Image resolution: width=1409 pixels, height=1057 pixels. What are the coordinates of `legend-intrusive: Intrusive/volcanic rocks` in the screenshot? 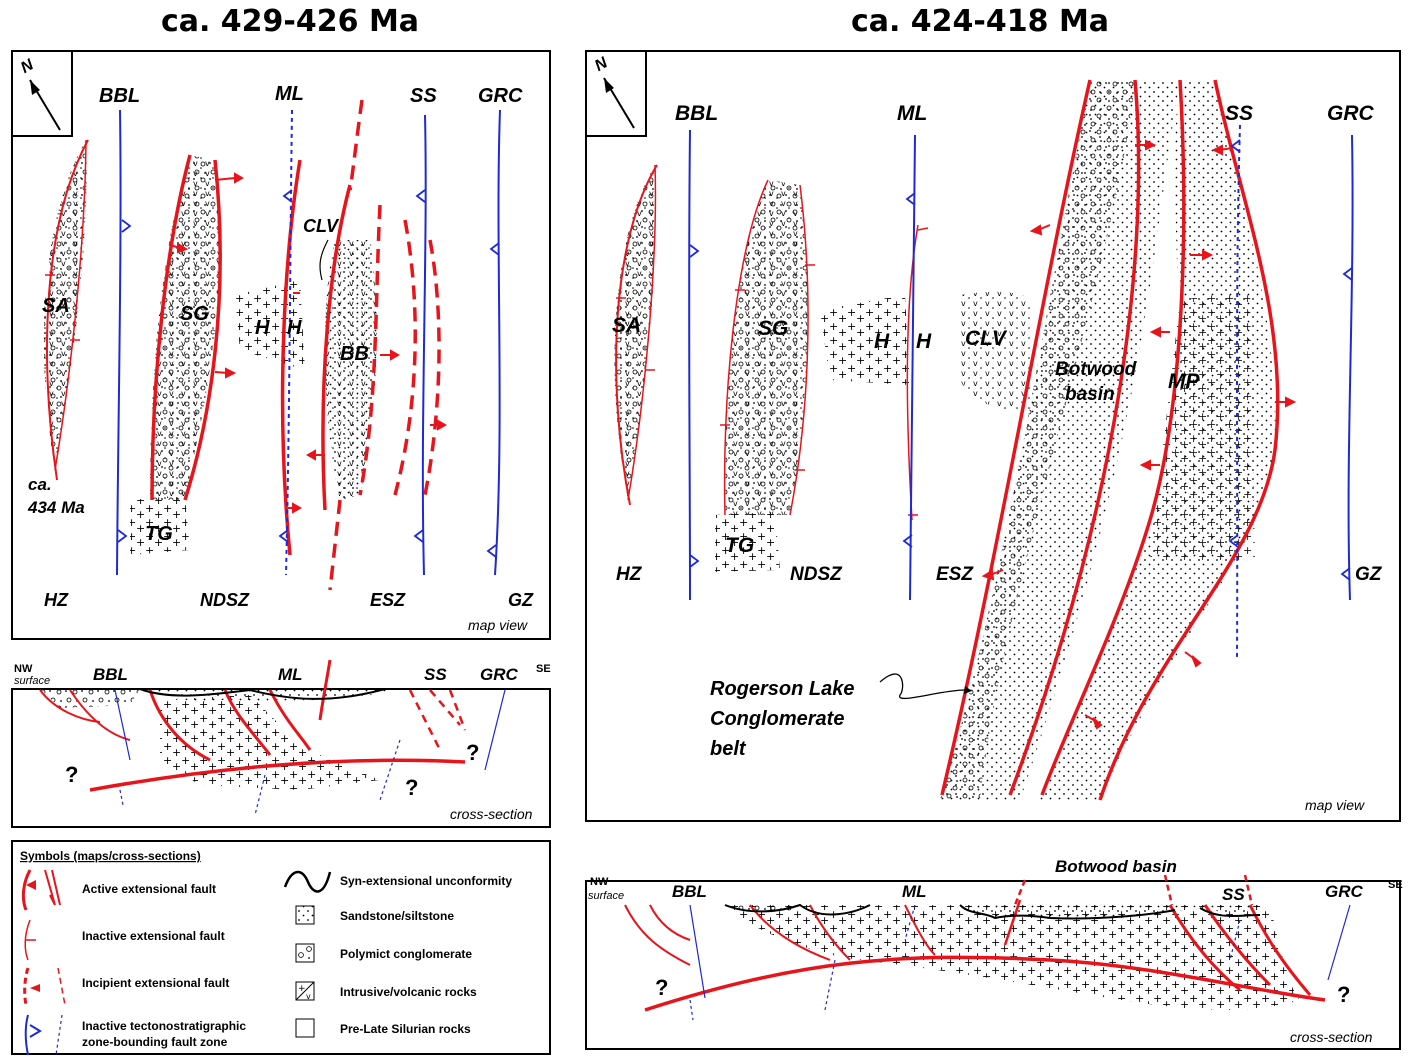 It's located at (408, 992).